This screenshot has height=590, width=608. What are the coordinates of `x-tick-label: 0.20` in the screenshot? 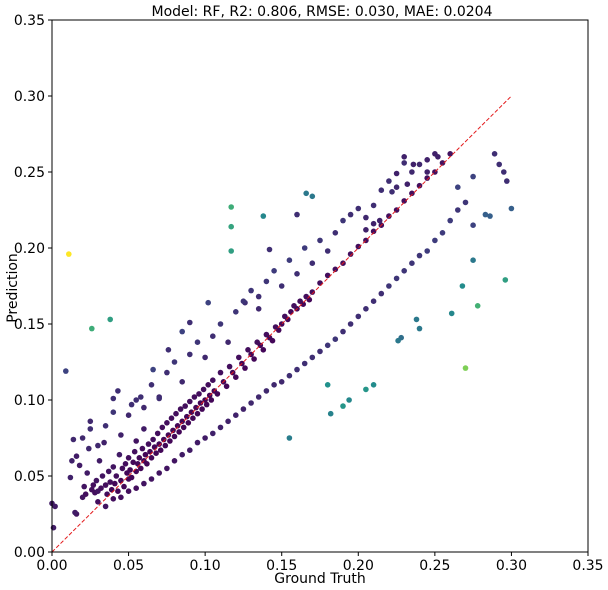 It's located at (358, 566).